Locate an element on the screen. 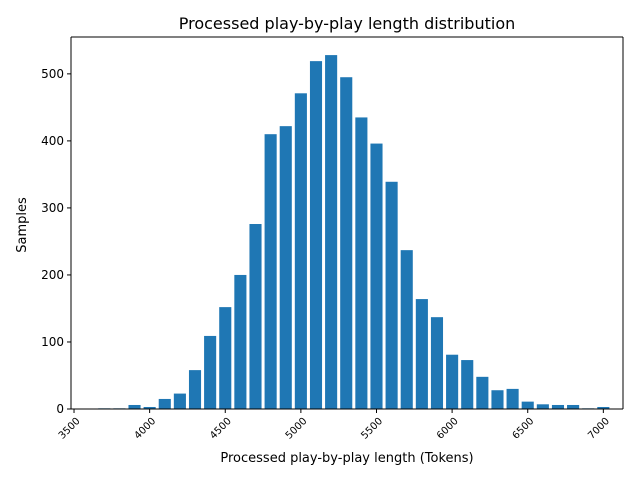 The width and height of the screenshot is (640, 484). x-tick-label: 6500 is located at coordinates (524, 429).